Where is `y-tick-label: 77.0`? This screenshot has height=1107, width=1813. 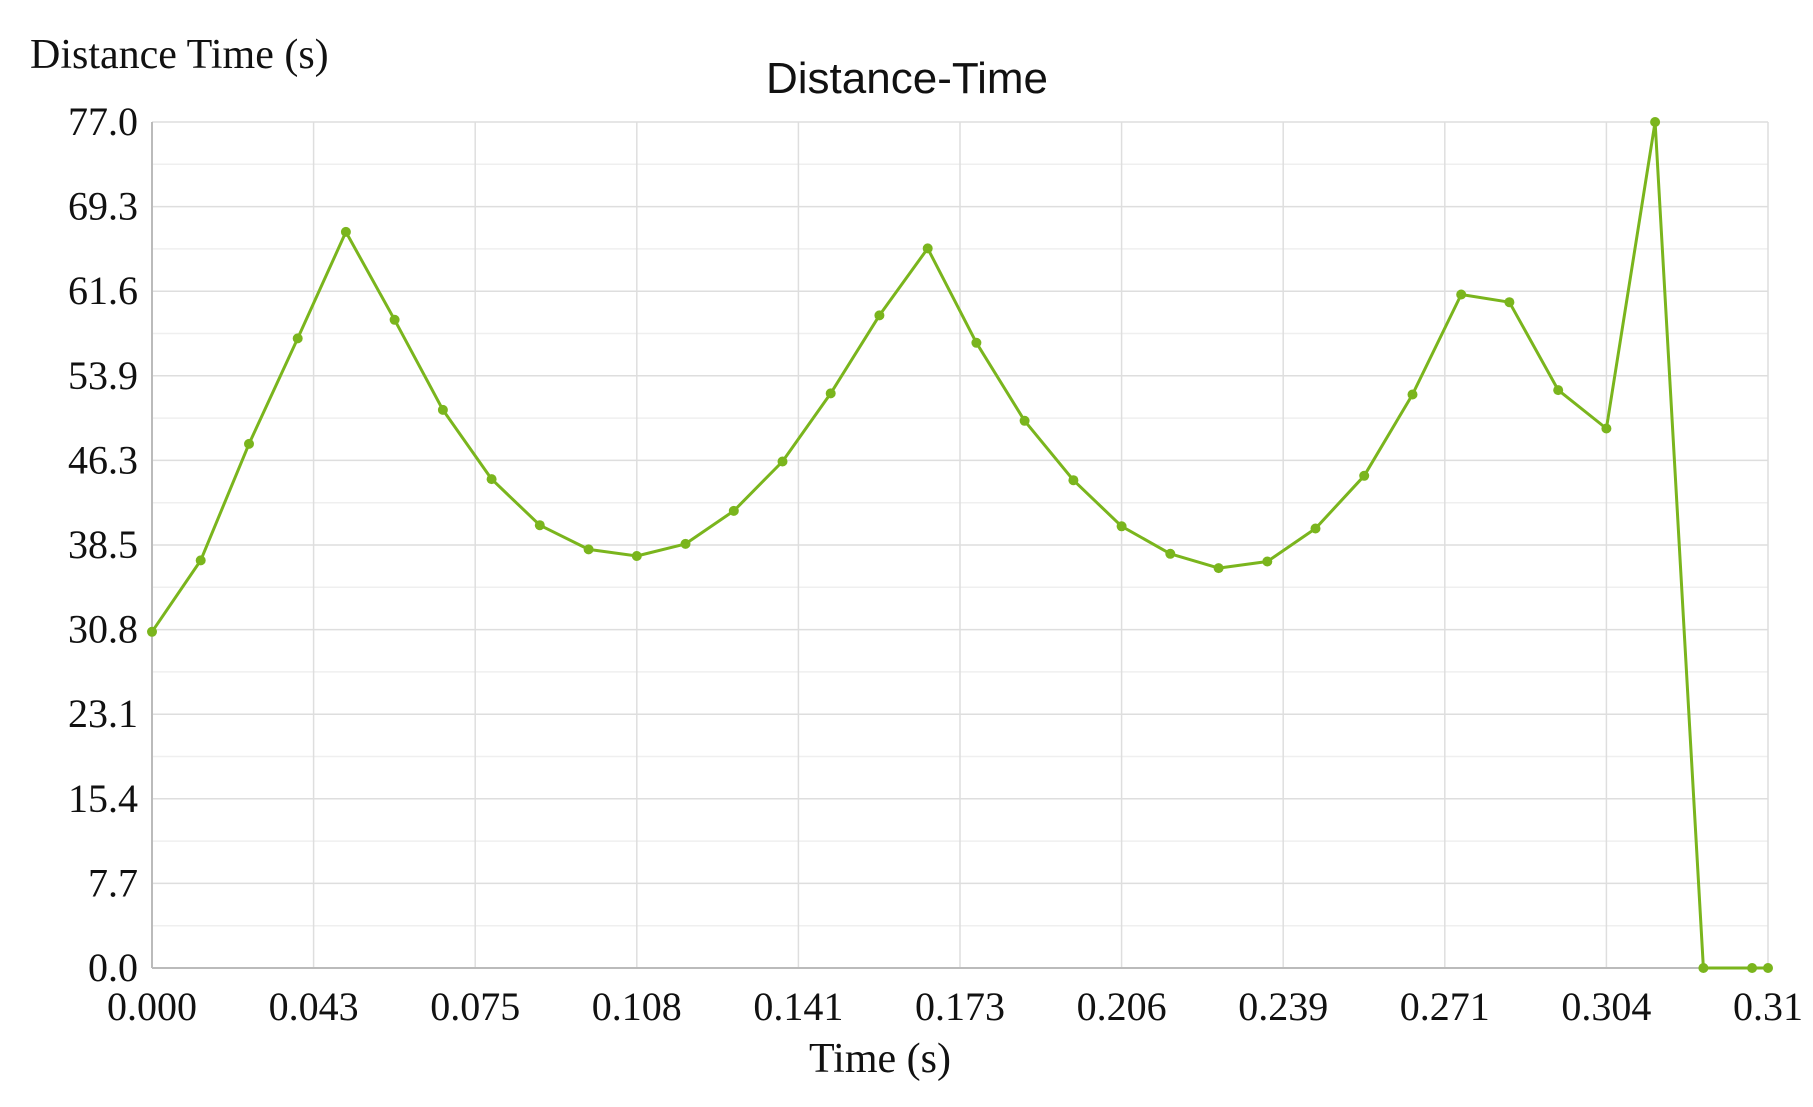
y-tick-label: 77.0 is located at coordinates (103, 121).